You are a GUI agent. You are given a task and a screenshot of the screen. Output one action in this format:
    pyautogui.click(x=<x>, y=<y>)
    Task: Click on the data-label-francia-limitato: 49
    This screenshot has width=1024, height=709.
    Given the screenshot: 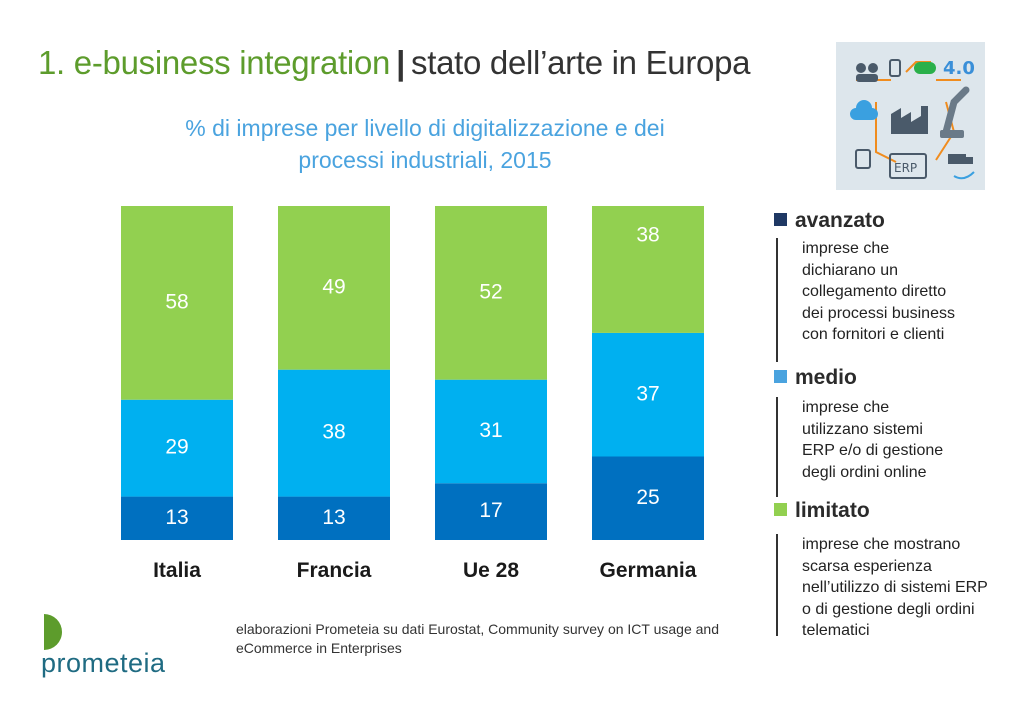 What is the action you would take?
    pyautogui.click(x=333, y=286)
    